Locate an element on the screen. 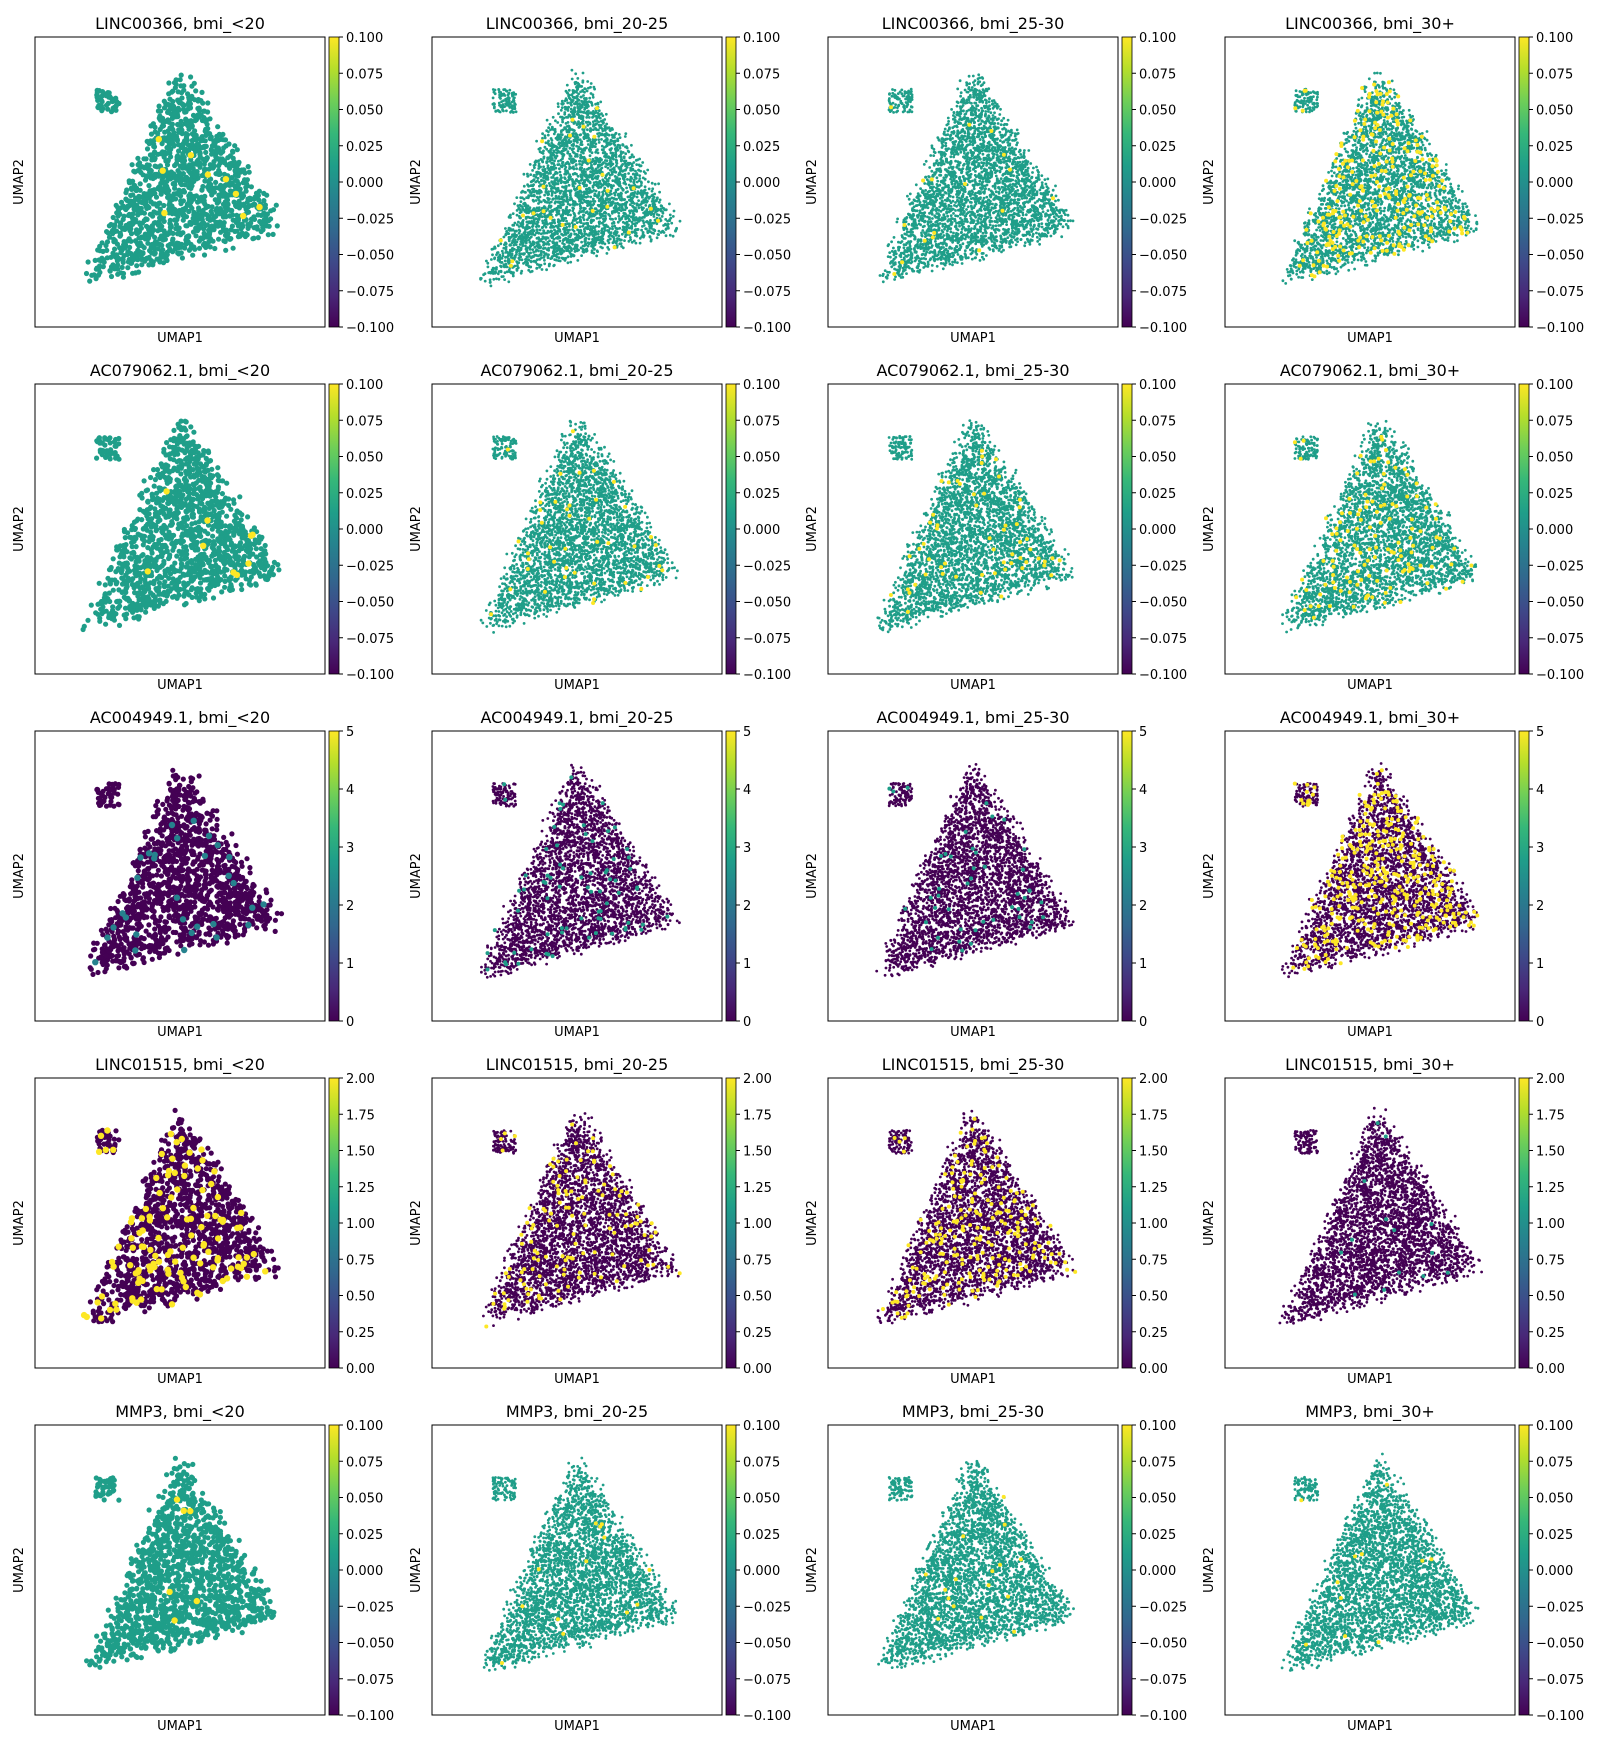 The height and width of the screenshot is (1750, 1600). colorbar-tick-label: 0.000 is located at coordinates (364, 183).